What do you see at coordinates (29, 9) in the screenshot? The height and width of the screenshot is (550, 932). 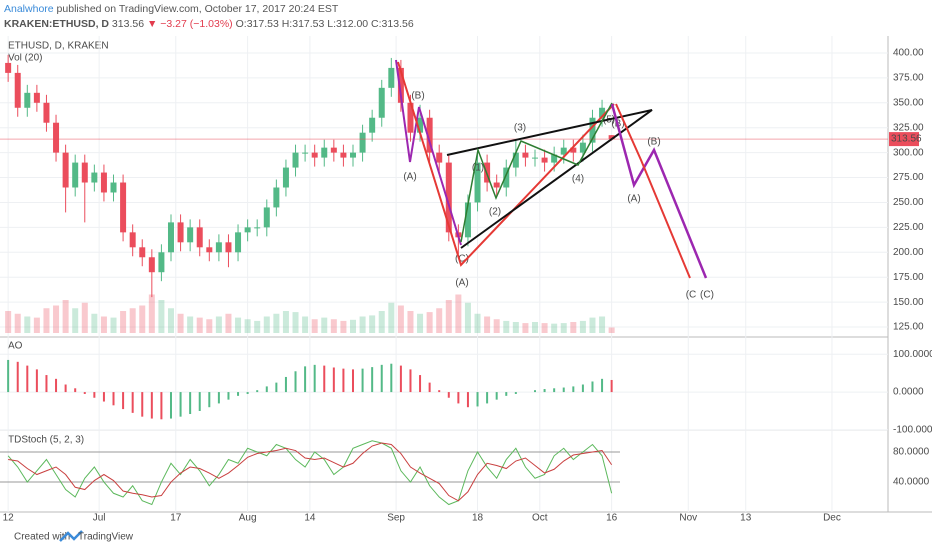 I see `author: Analwhore` at bounding box center [29, 9].